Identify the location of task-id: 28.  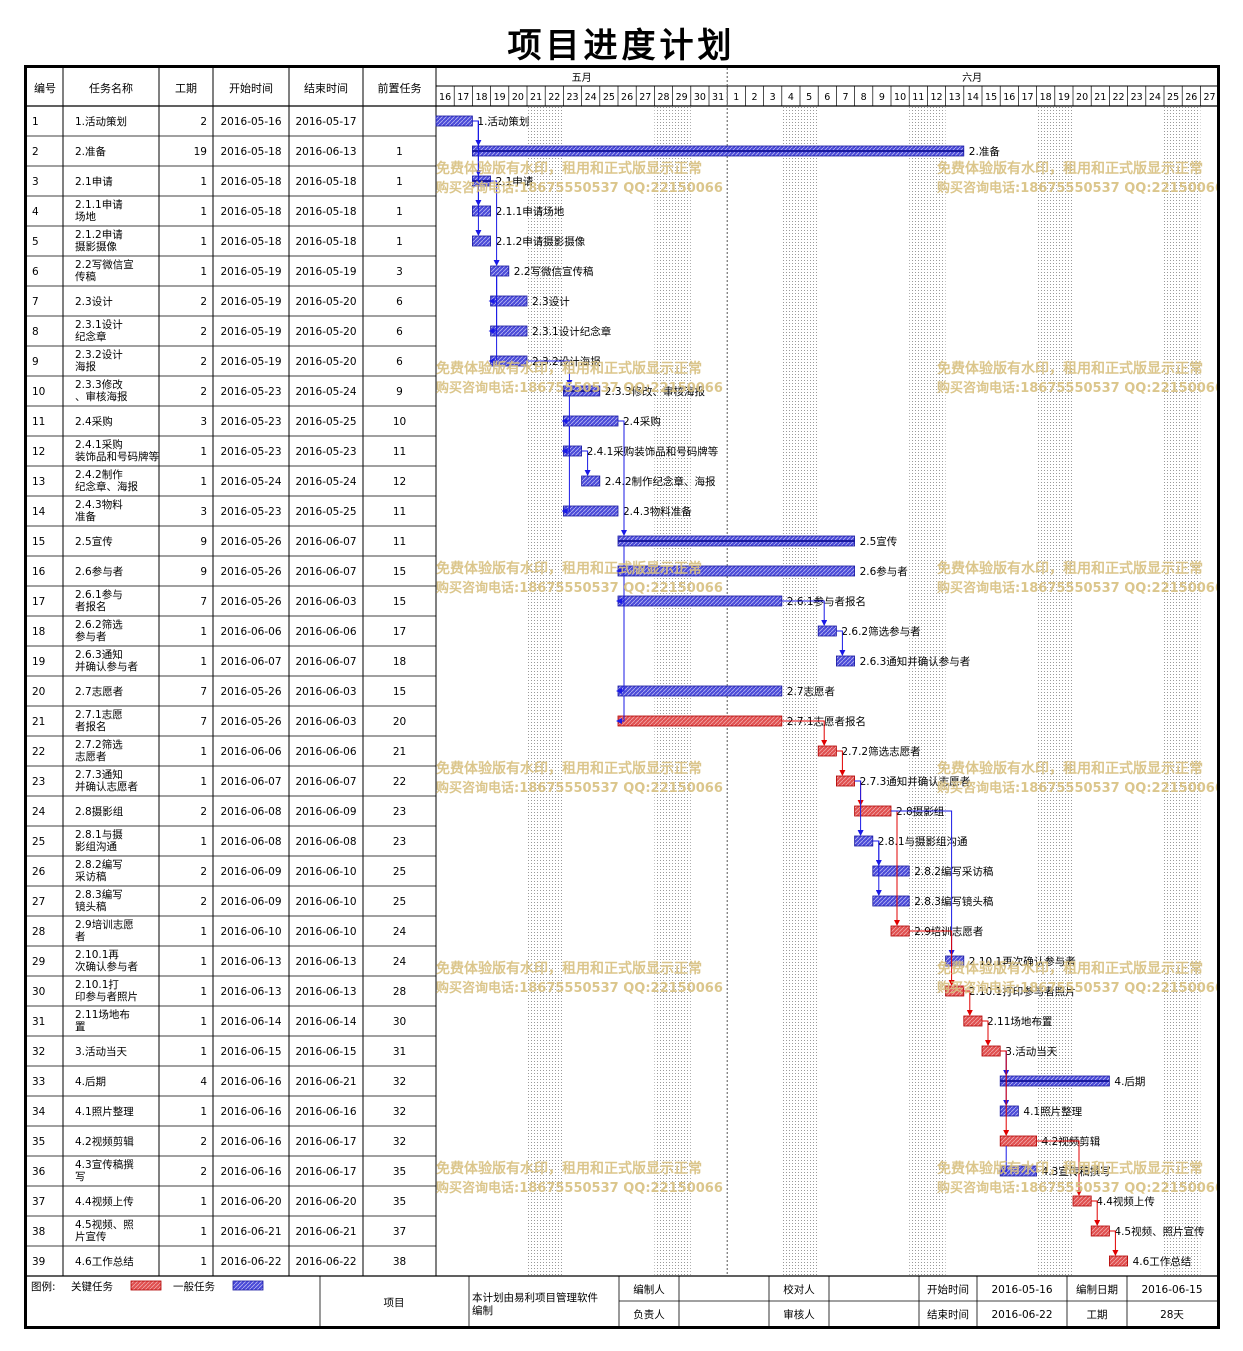
(38, 932).